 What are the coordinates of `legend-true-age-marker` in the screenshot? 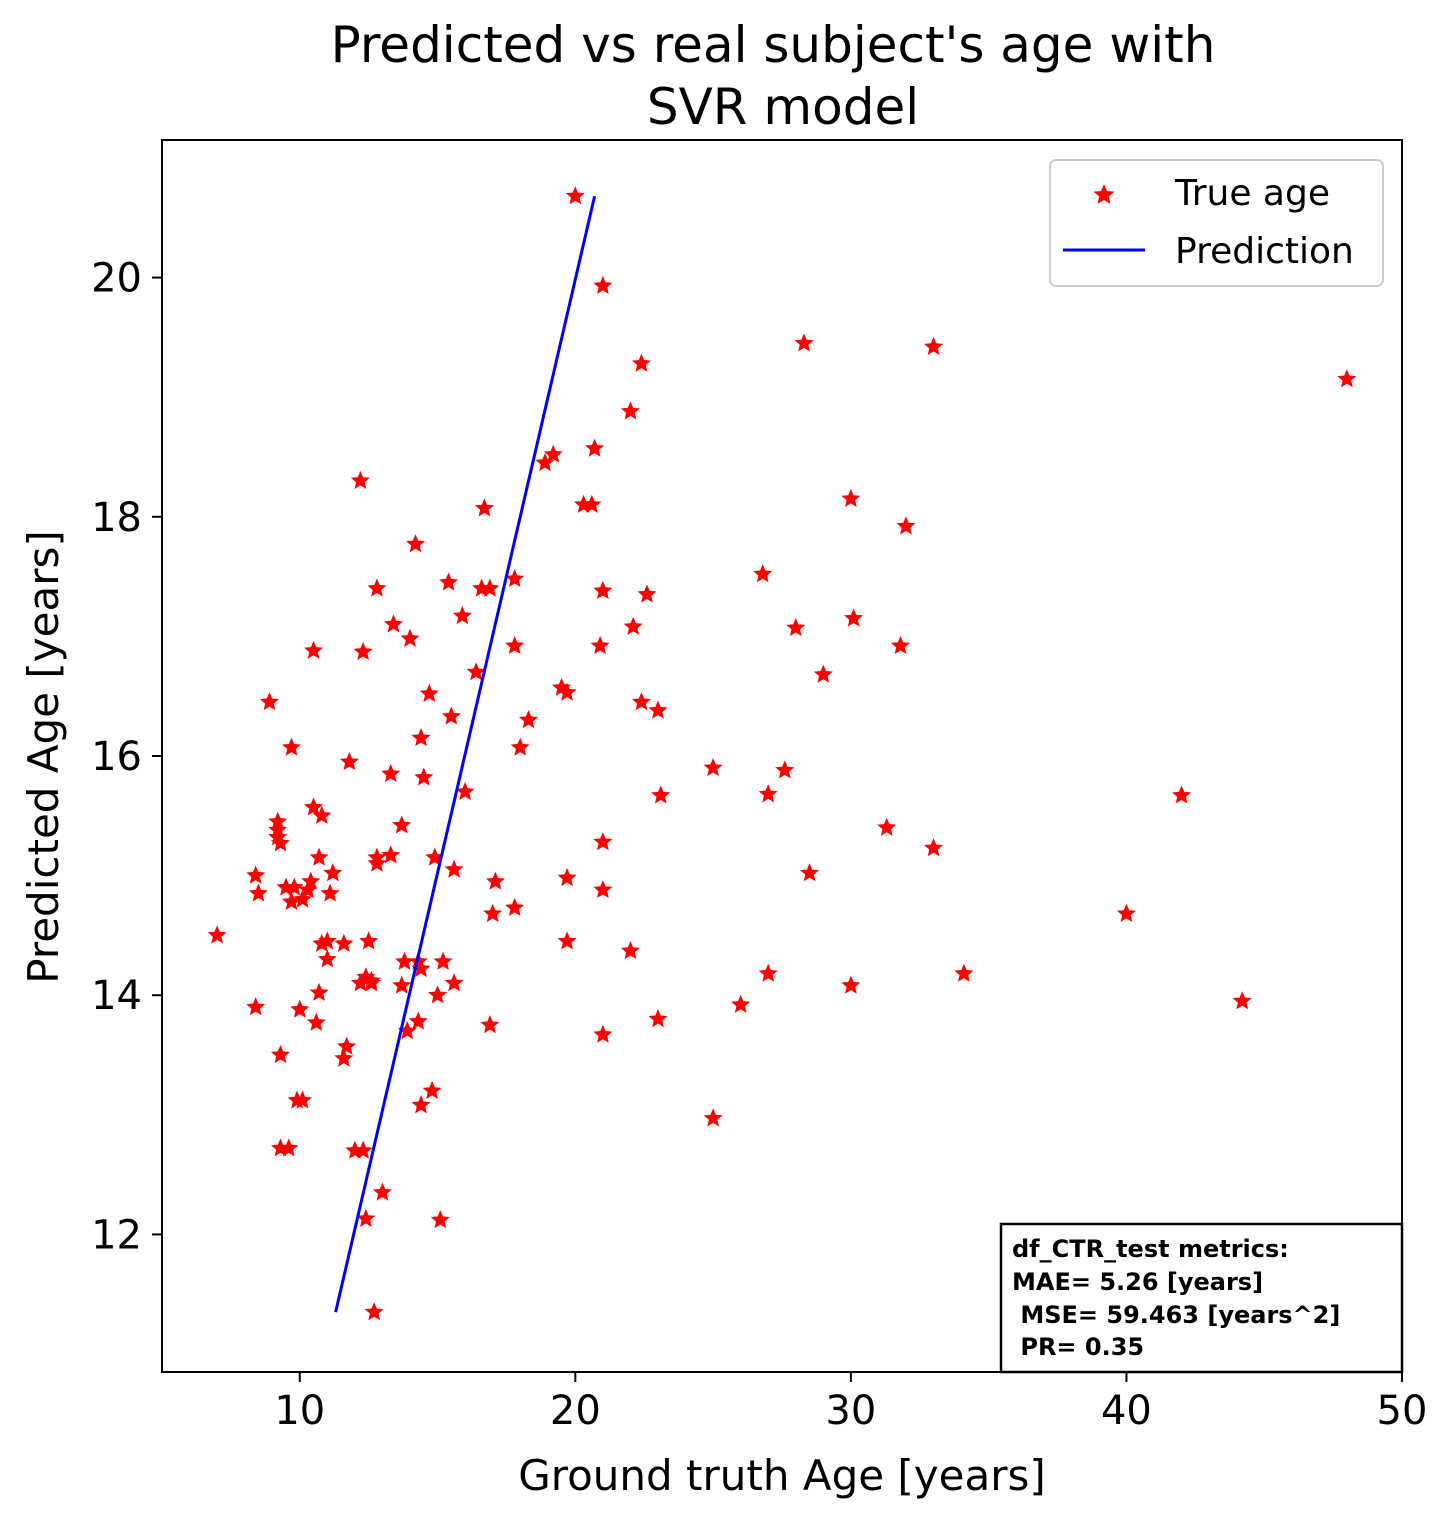 It's located at (1104, 194).